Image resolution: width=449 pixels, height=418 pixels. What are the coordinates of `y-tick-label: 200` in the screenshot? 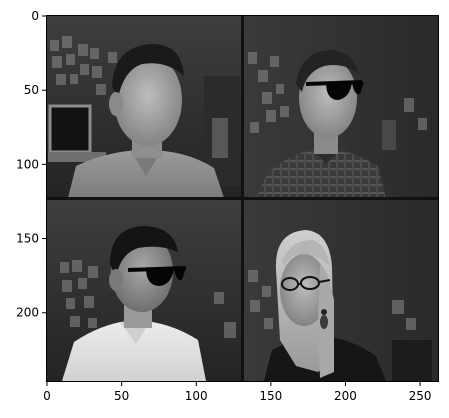 It's located at (27, 313).